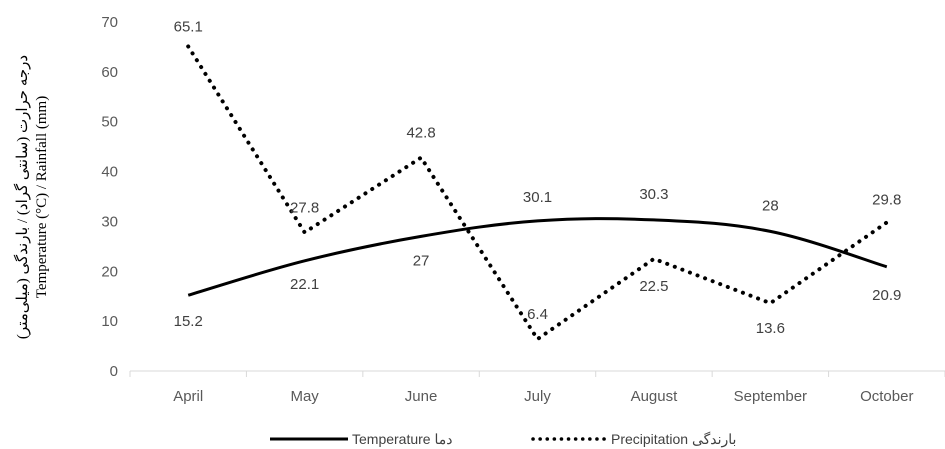 The image size is (945, 449). Describe the element at coordinates (503, 439) in the screenshot. I see `legend: Temperature دما Precipitation بارندگی` at that location.